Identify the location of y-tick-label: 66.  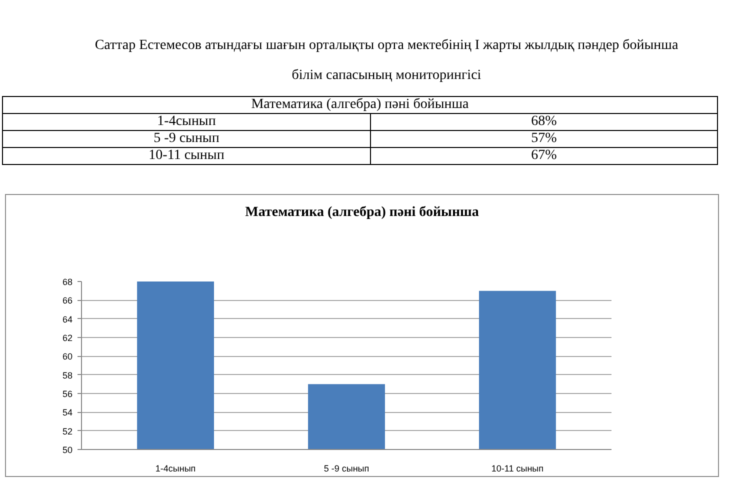
(67, 301).